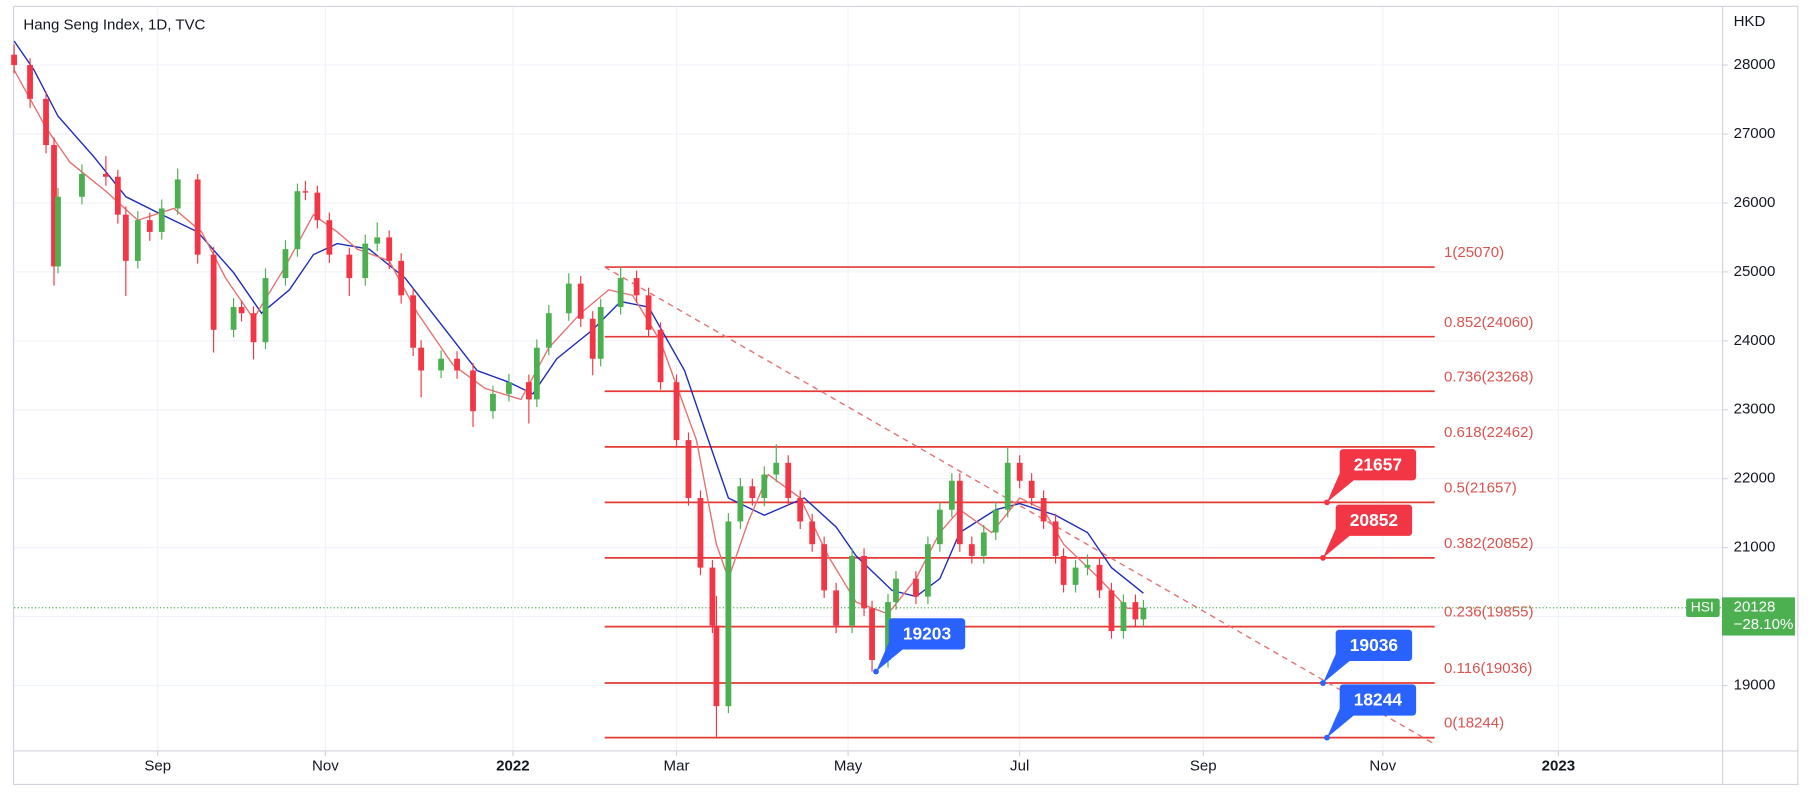 The width and height of the screenshot is (1816, 792). What do you see at coordinates (848, 765) in the screenshot?
I see `x-tick-label: May` at bounding box center [848, 765].